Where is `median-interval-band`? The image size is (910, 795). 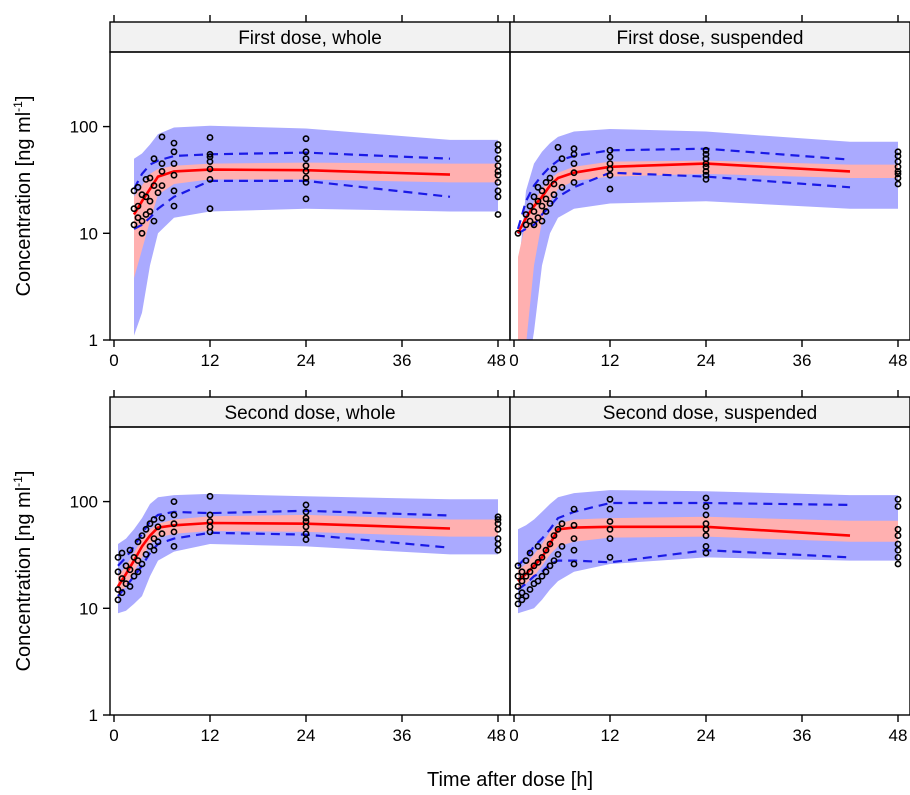
median-interval-band is located at coordinates (316, 220).